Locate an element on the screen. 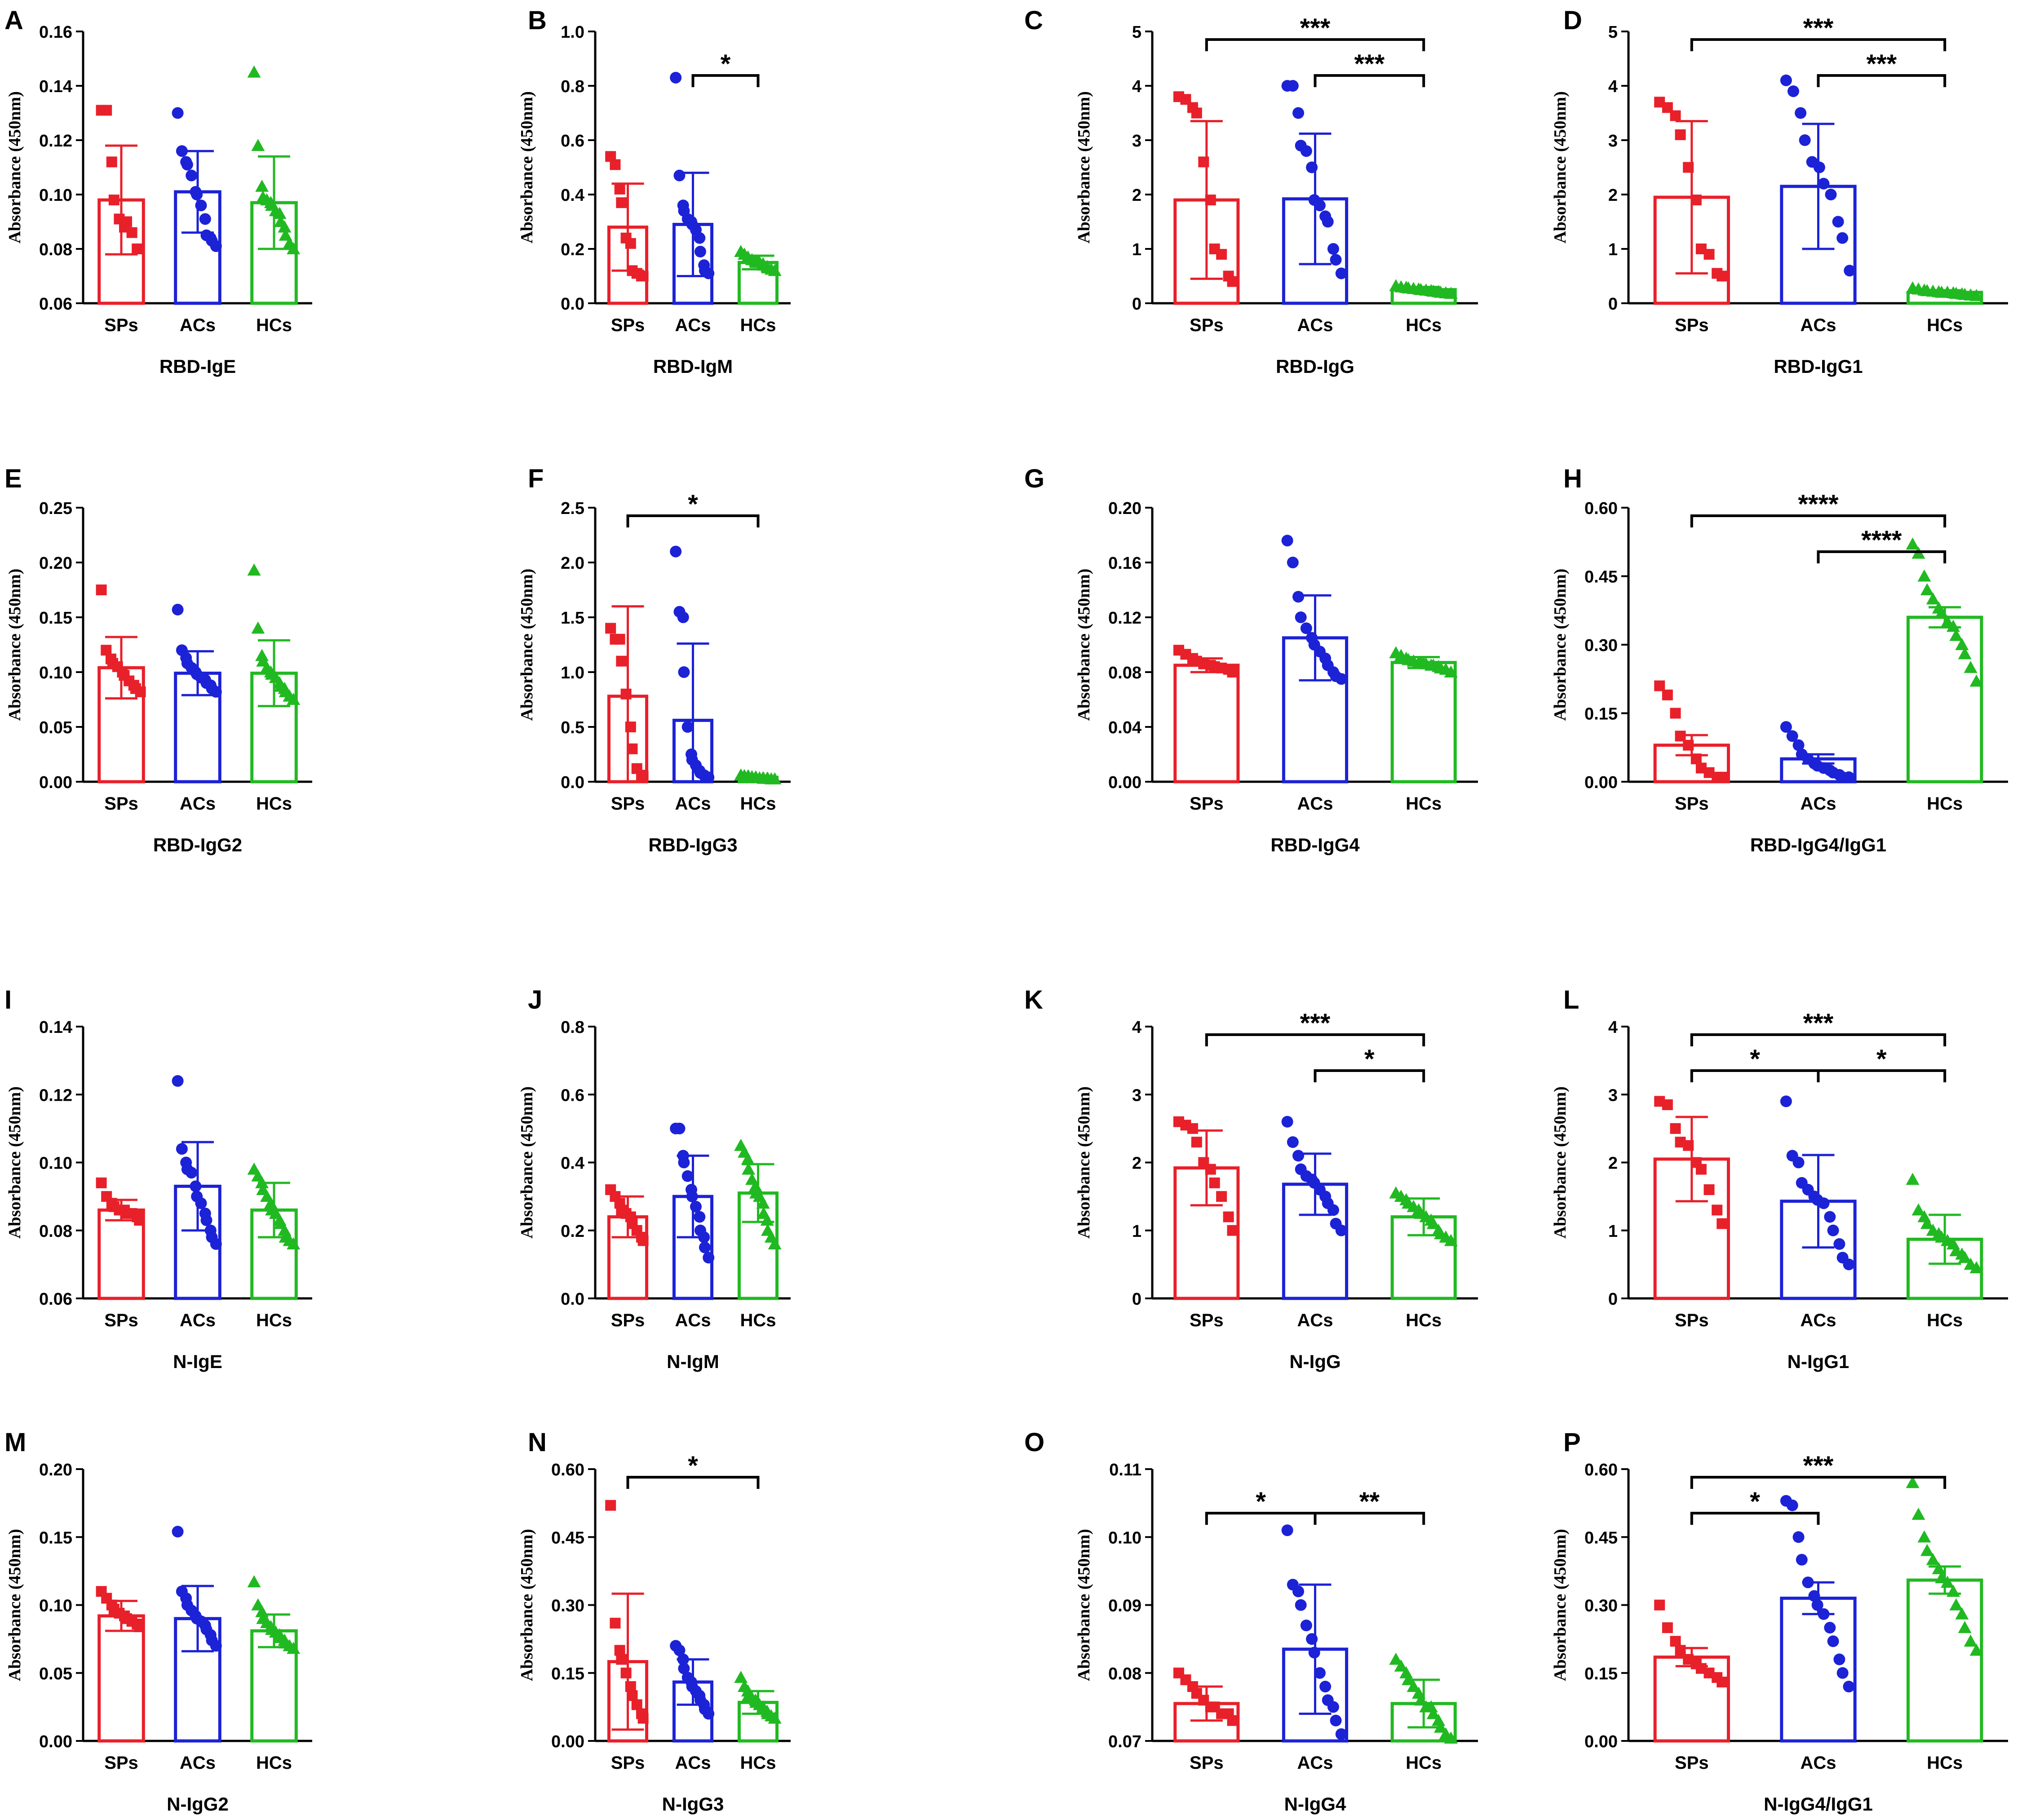 The image size is (2044, 1820). panel-title: RBD-IgG4/IgG1 is located at coordinates (1818, 844).